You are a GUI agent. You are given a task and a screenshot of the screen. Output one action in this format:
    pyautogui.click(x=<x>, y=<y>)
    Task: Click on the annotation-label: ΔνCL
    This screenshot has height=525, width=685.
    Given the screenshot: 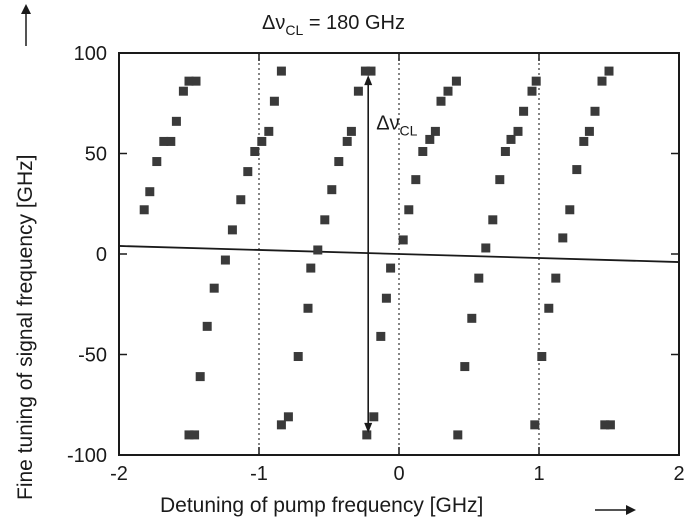 What is the action you would take?
    pyautogui.click(x=396, y=125)
    